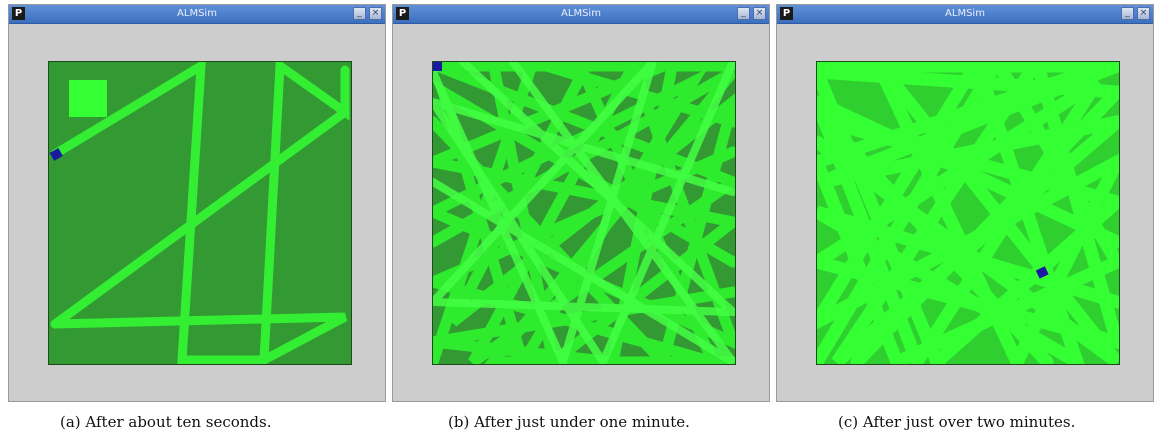 The image size is (1166, 436). Describe the element at coordinates (166, 422) in the screenshot. I see `caption-a: (a) After about ten seconds.` at that location.